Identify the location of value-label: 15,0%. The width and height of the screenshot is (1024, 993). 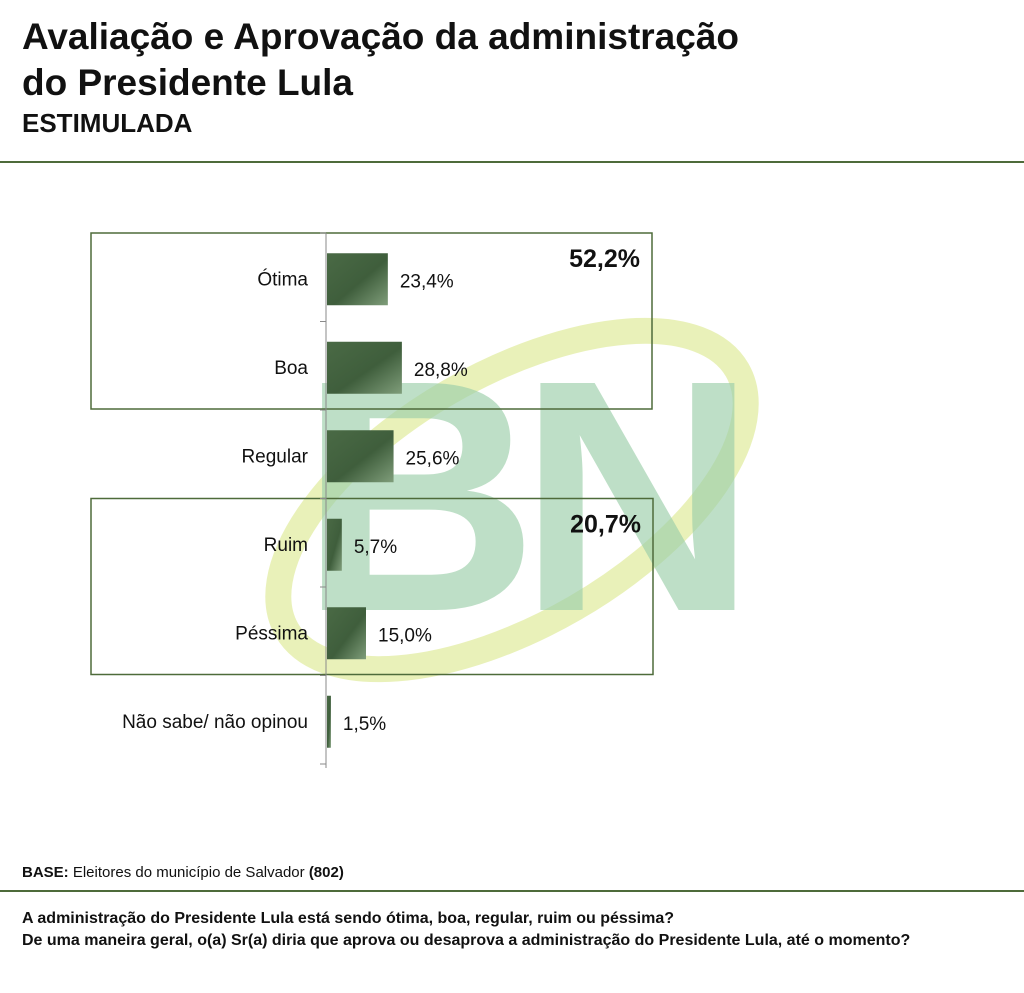
(405, 635).